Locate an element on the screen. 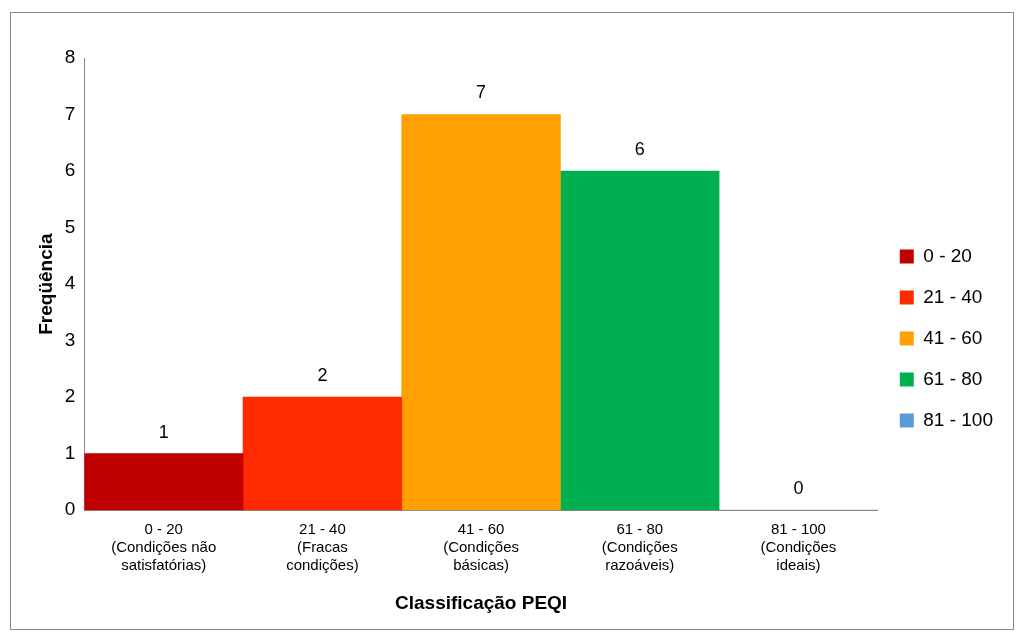  y-tick-label: 6 is located at coordinates (70, 170).